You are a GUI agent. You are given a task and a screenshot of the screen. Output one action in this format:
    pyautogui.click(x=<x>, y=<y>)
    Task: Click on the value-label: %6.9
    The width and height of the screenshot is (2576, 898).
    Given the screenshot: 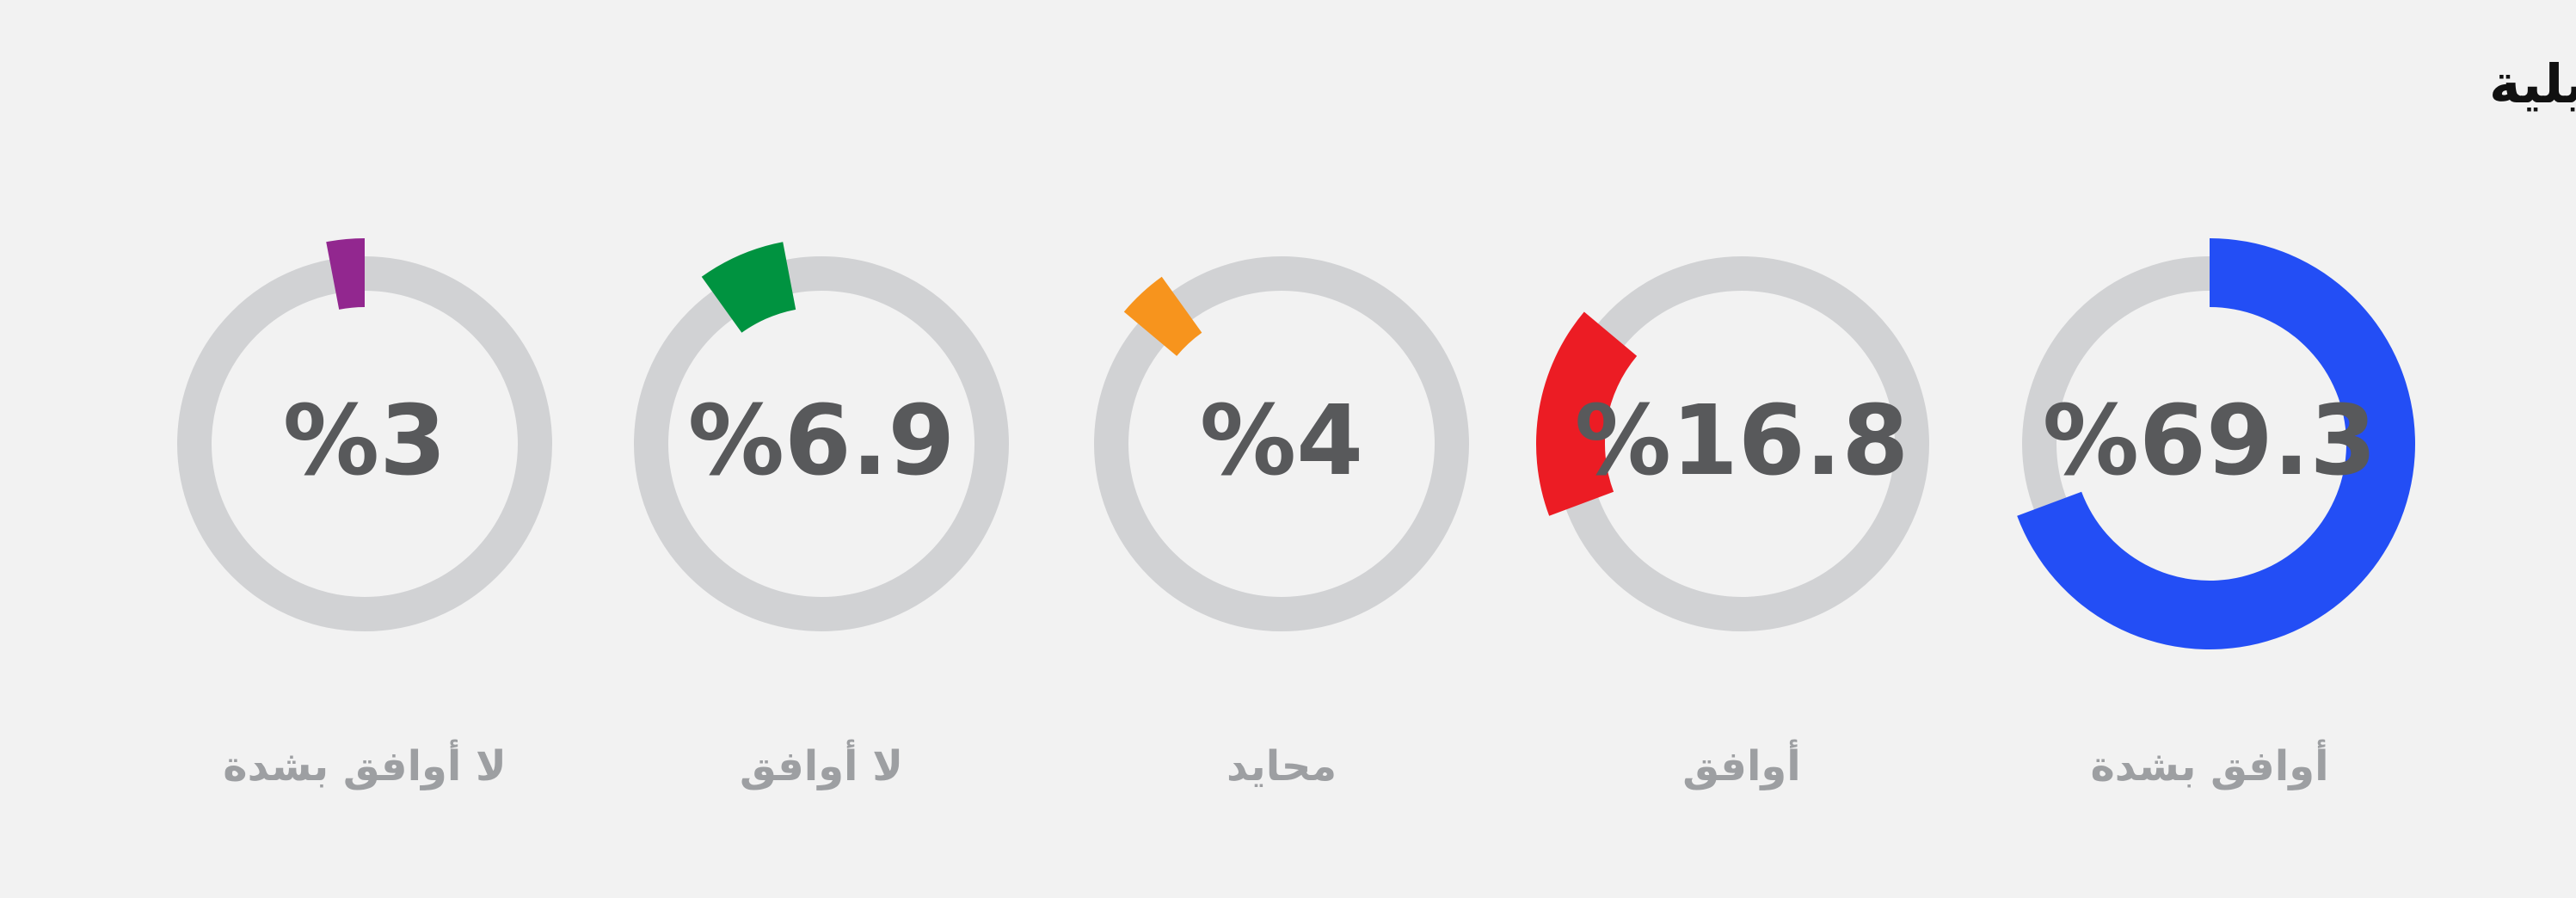 What is the action you would take?
    pyautogui.click(x=822, y=441)
    